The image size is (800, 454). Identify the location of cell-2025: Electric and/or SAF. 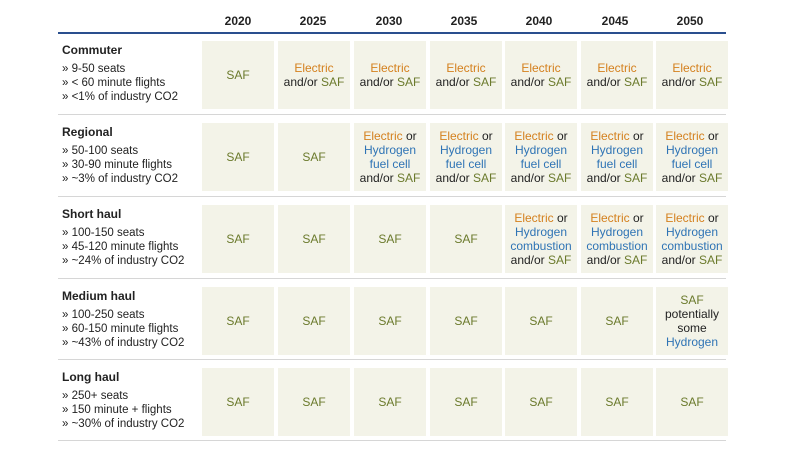
(314, 75).